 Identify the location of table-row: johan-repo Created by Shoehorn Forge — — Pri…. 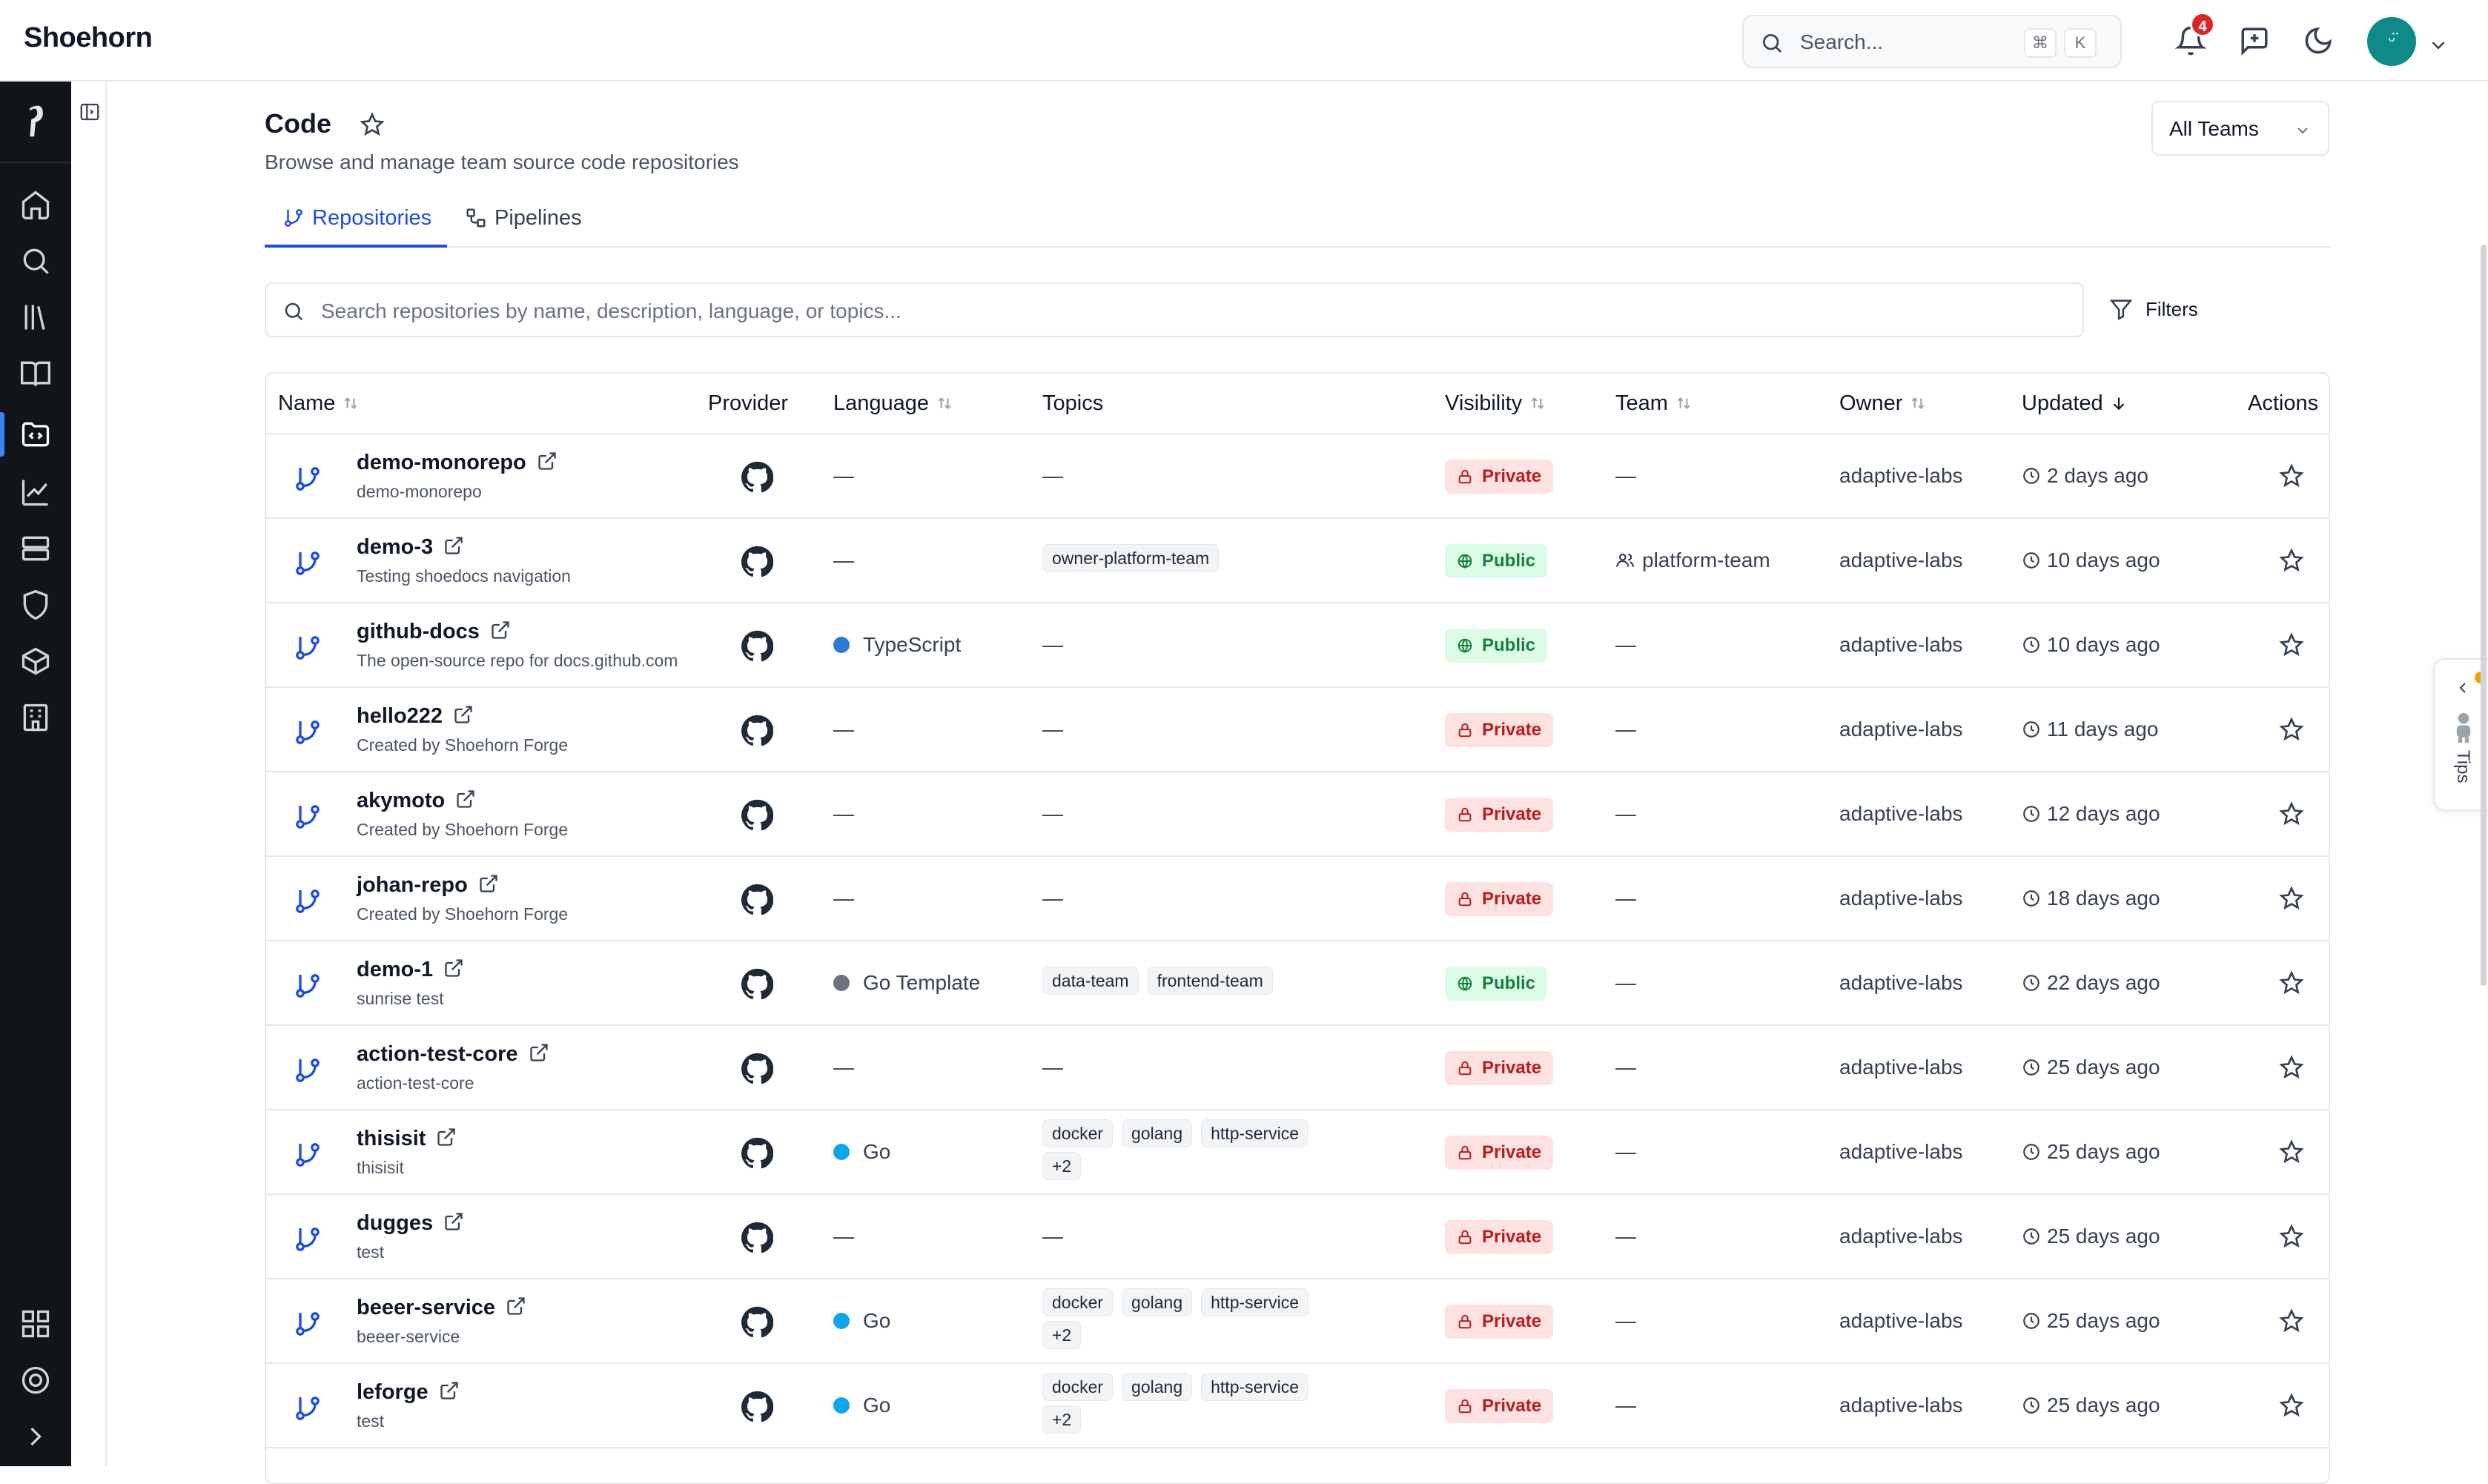
(1297, 899).